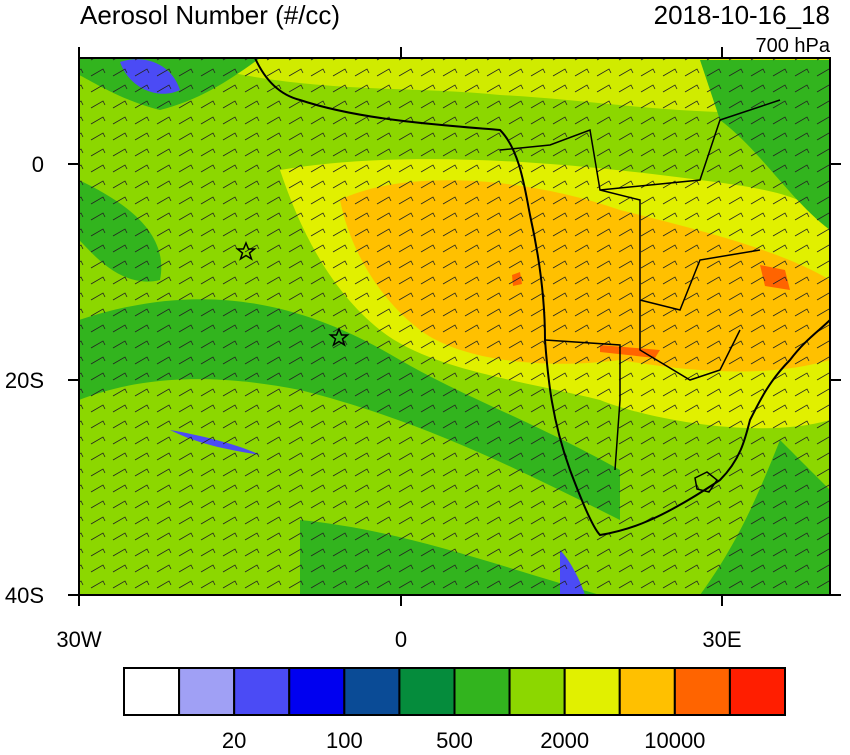 The image size is (850, 755). Describe the element at coordinates (24, 380) in the screenshot. I see `lat-label: 20S` at that location.